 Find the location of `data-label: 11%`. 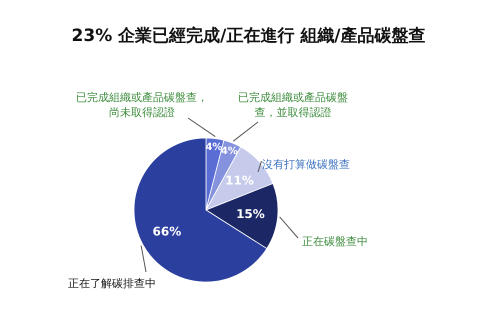

data-label: 11% is located at coordinates (239, 180).